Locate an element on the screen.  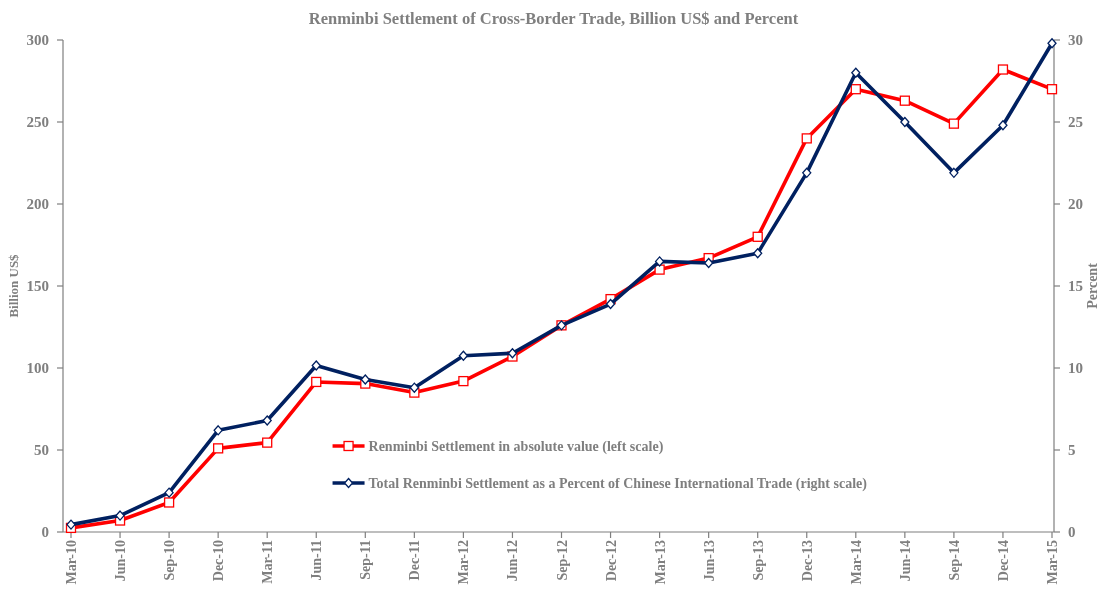
y-tick-label: 50 is located at coordinates (41, 450).